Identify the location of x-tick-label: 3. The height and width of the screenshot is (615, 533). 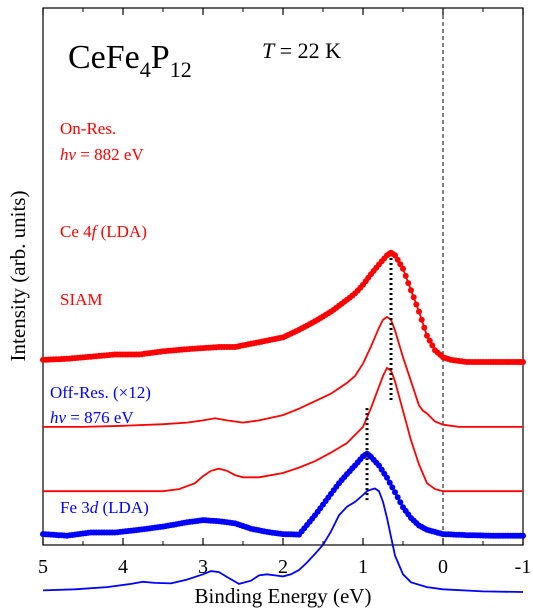
(203, 567).